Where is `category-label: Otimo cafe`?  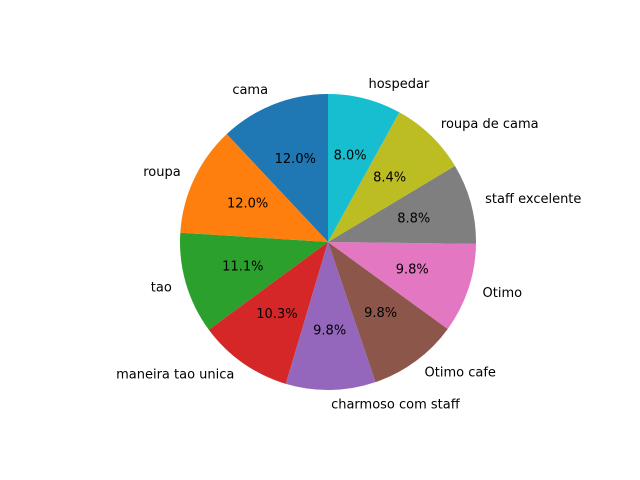
category-label: Otimo cafe is located at coordinates (460, 373).